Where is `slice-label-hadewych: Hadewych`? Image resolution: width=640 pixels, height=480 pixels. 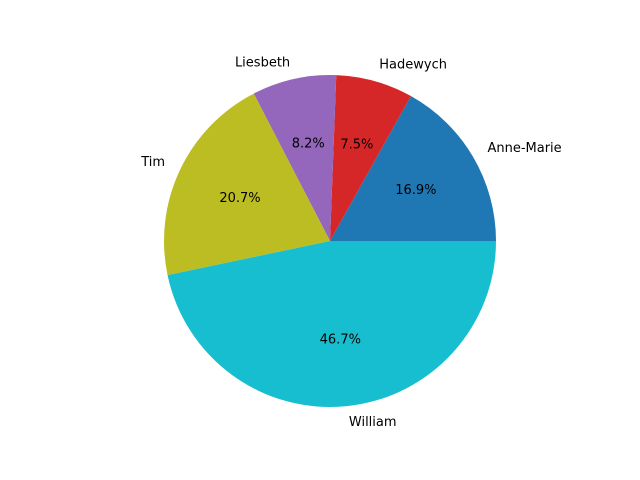 slice-label-hadewych: Hadewych is located at coordinates (413, 65).